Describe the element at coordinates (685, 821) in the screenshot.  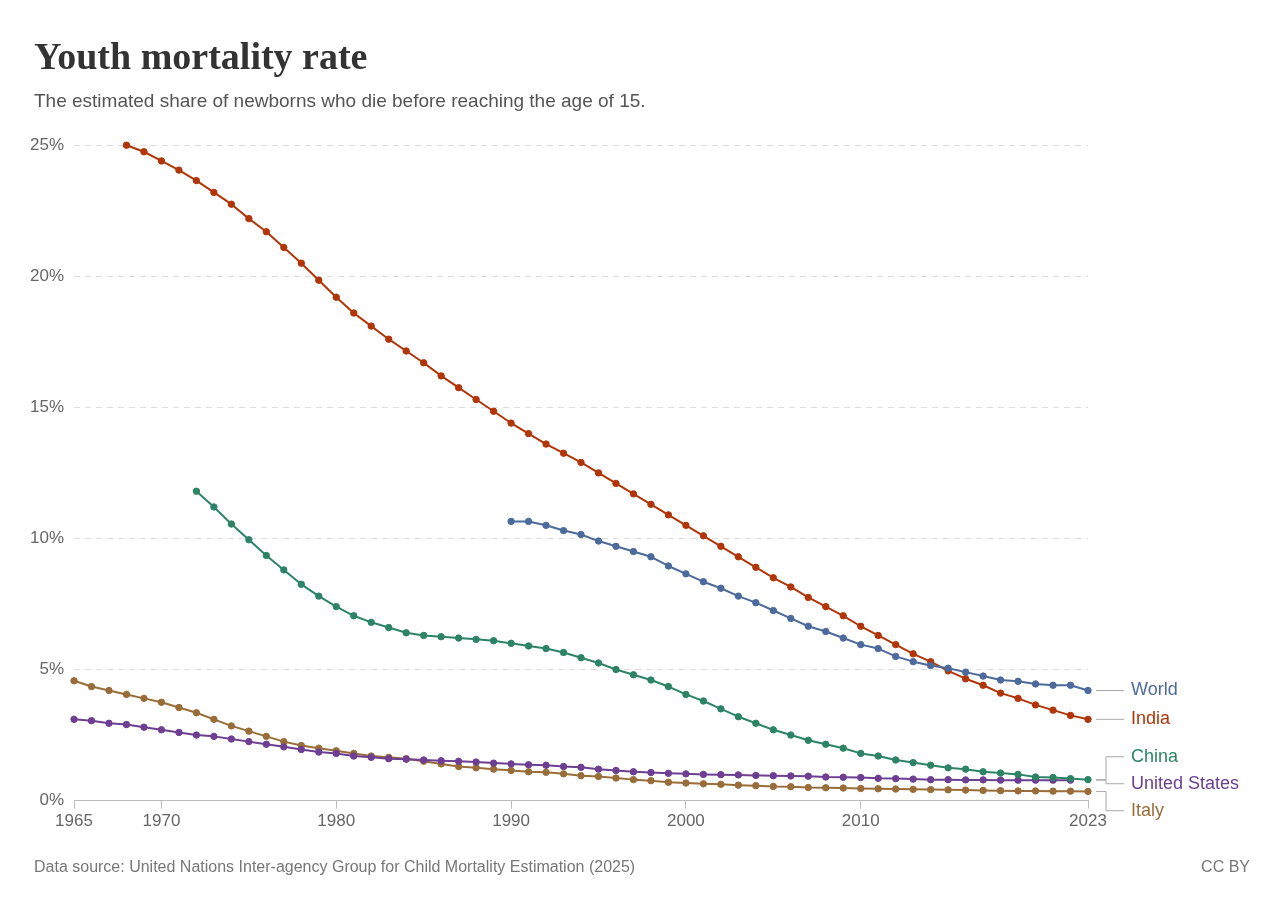
I see `x-tick-label: 2000` at that location.